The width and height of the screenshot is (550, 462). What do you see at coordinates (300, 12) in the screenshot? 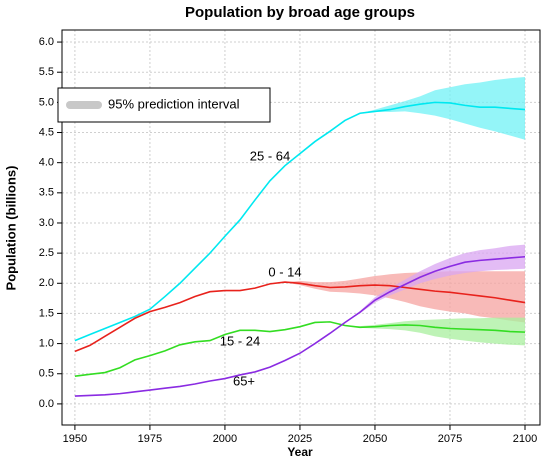
I see `chart-title: Population by broad age groups` at bounding box center [300, 12].